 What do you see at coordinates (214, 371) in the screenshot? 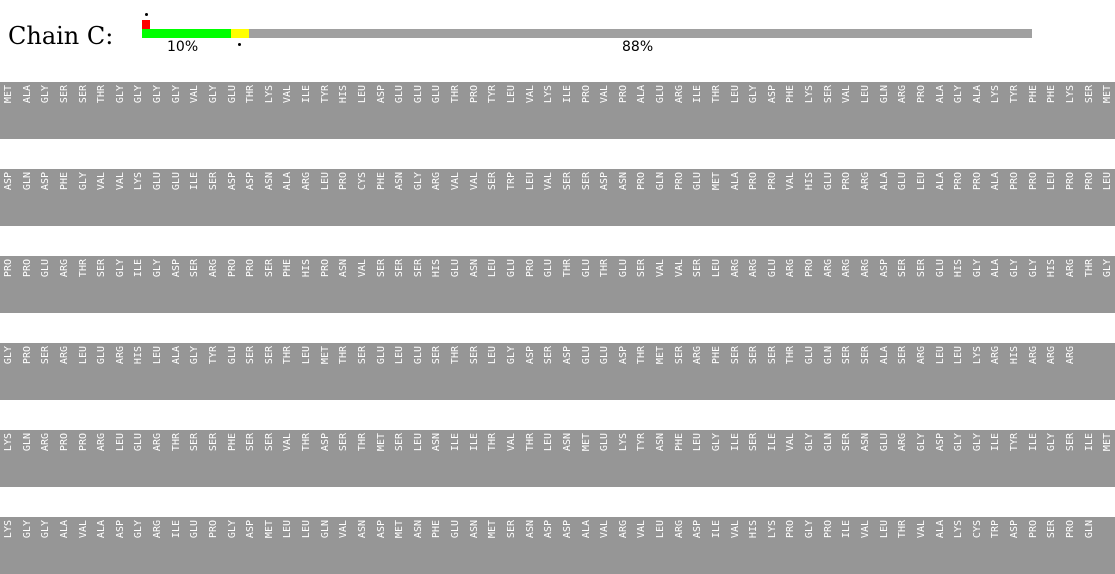
I see `residue-label: TYR` at bounding box center [214, 371].